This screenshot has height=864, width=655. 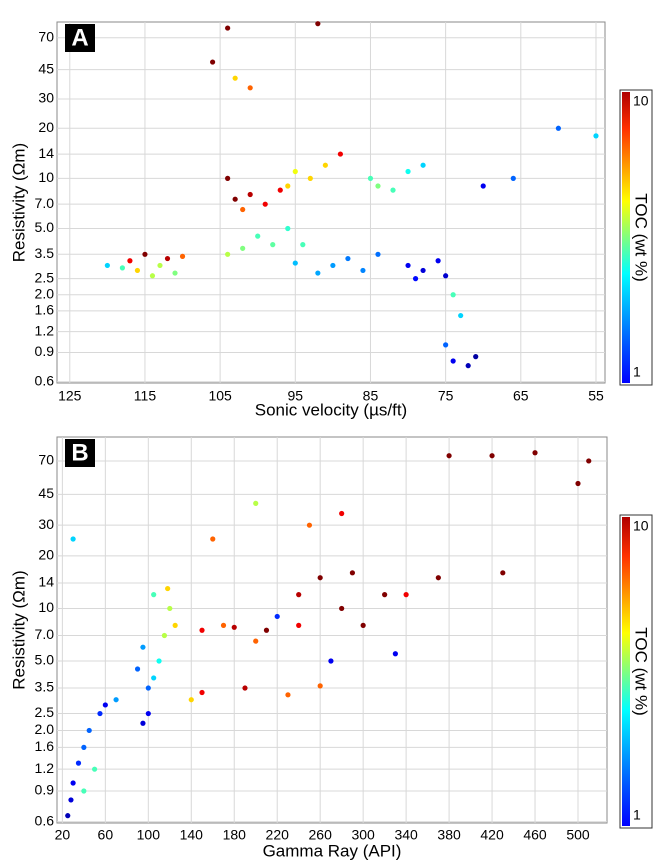 I want to click on x-tick-label: 220, so click(x=278, y=835).